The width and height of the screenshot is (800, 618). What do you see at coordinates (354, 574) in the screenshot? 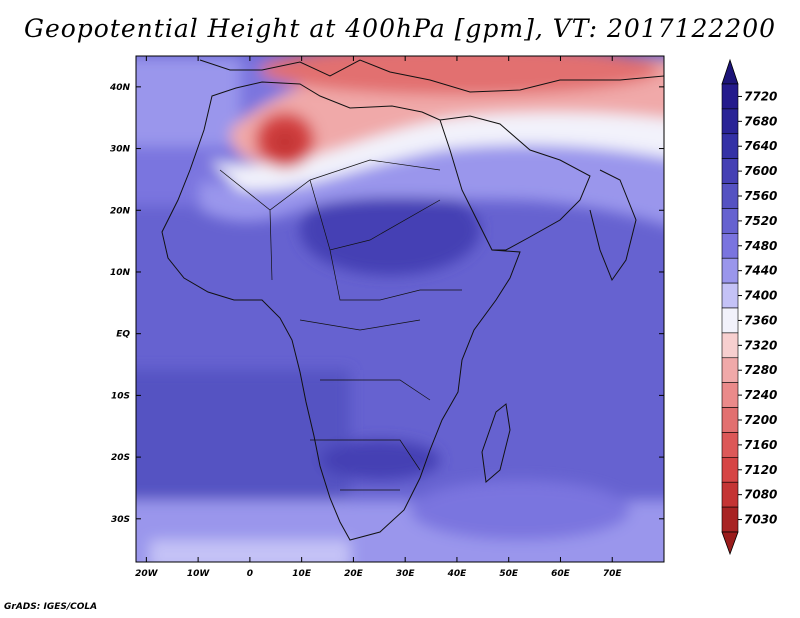
I see `lon-tick-label: 20E` at bounding box center [354, 574].